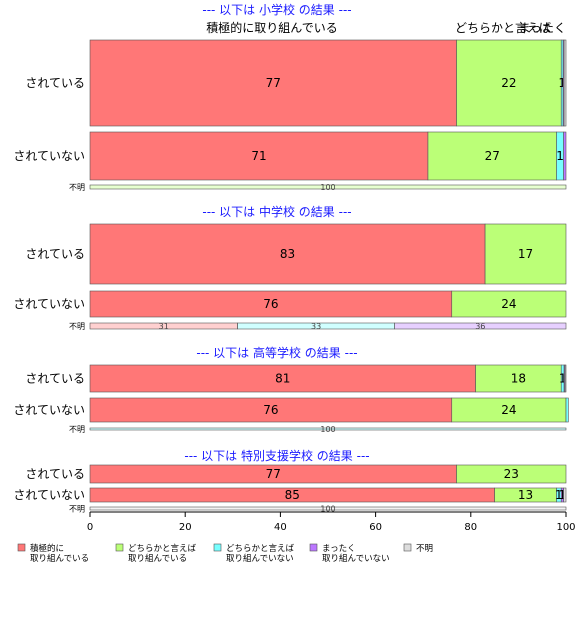 The image size is (580, 636). Describe the element at coordinates (542, 28) in the screenshot. I see `top-category-label: まったく` at that location.